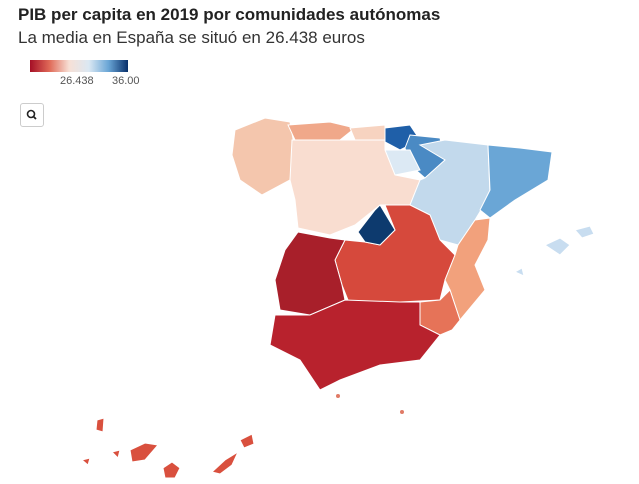 This screenshot has width=639, height=484. Describe the element at coordinates (79, 66) in the screenshot. I see `legend-gradient` at that location.